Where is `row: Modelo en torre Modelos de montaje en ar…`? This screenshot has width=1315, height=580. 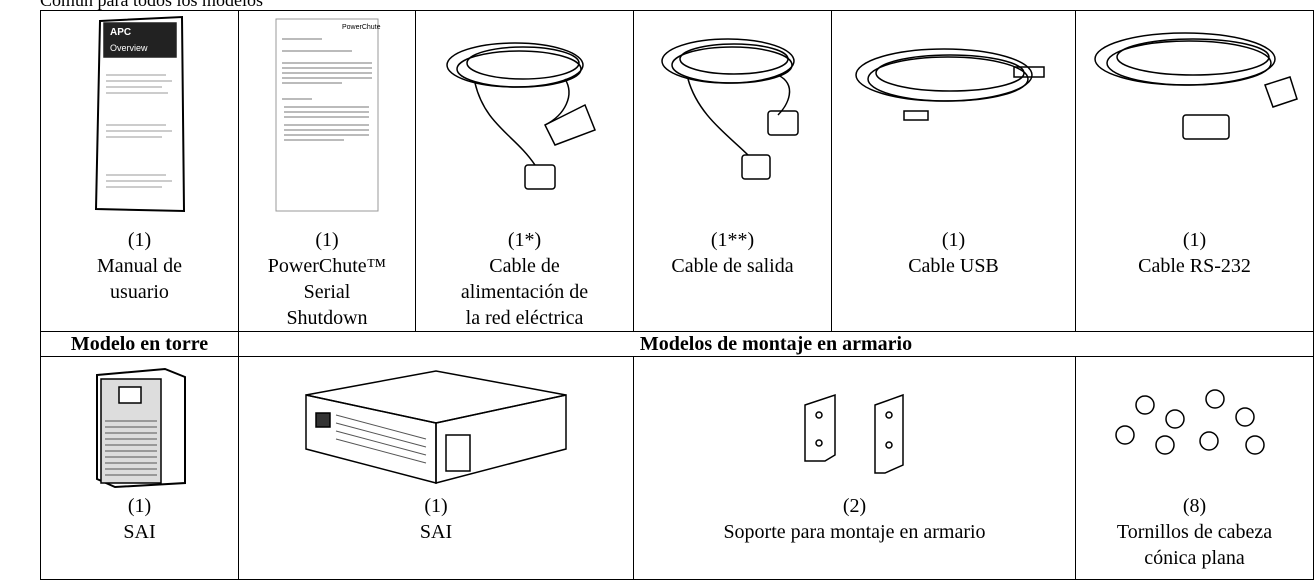 row: Modelo en torre Modelos de montaje en ar… is located at coordinates (677, 344).